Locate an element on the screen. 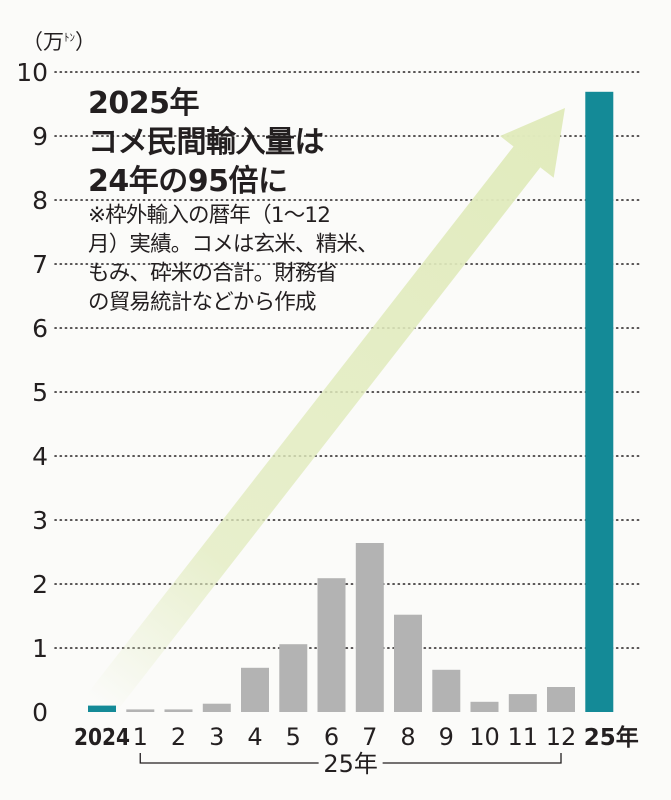 The height and width of the screenshot is (800, 671). group-bracket-left is located at coordinates (229, 758).